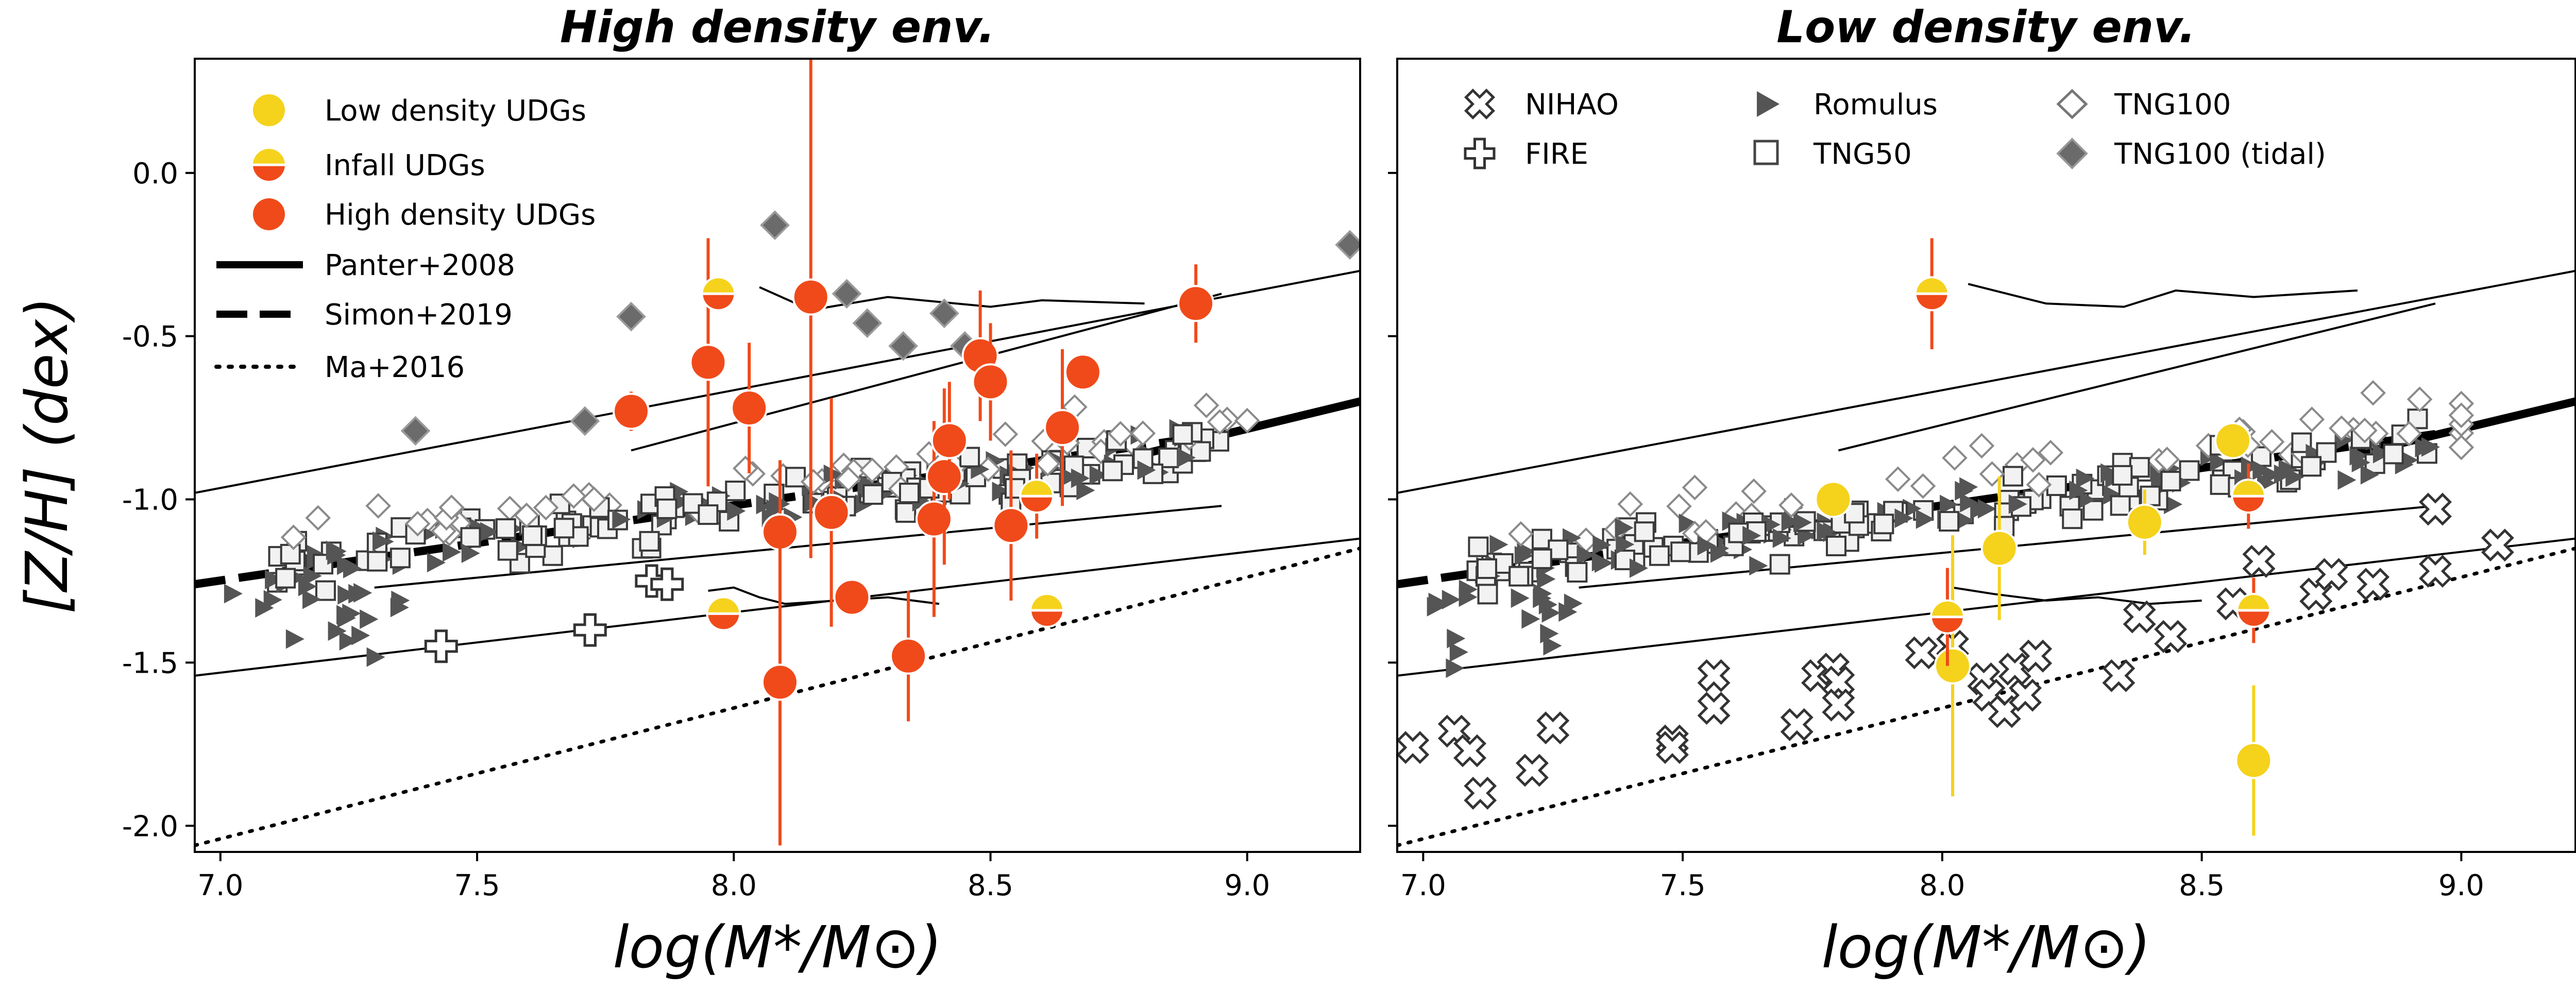 This screenshot has height=991, width=2576. What do you see at coordinates (1683, 885) in the screenshot?
I see `x-tick-label: 7.5` at bounding box center [1683, 885].